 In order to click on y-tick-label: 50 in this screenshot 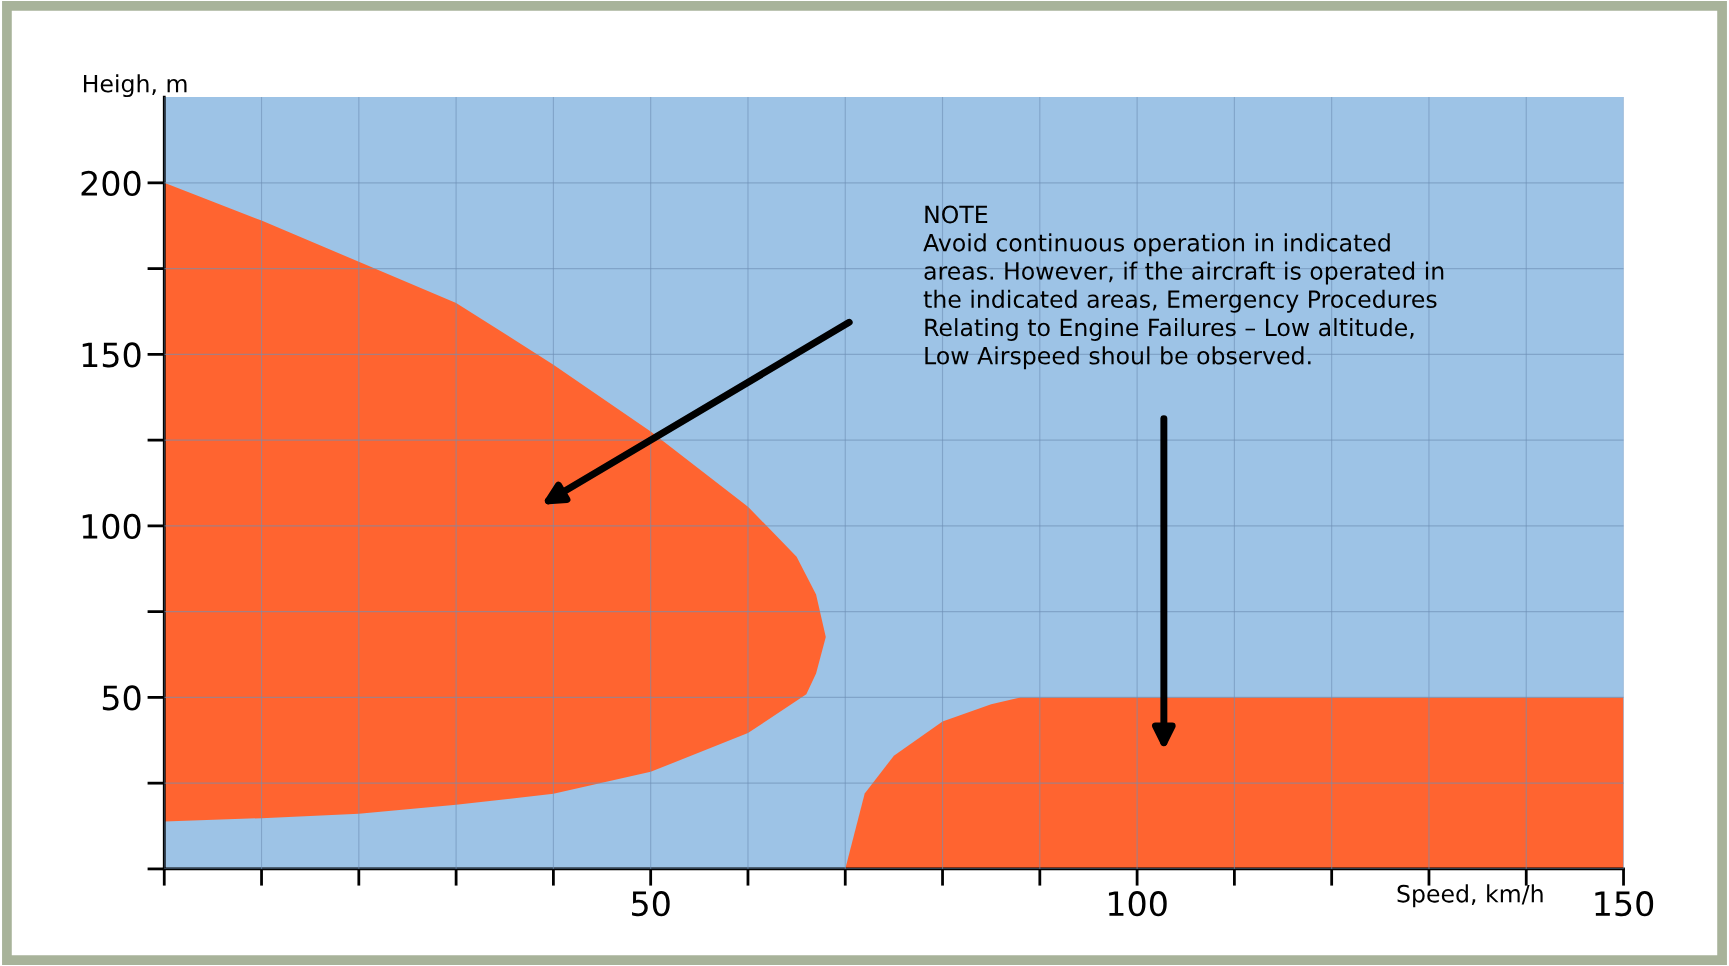, I will do `click(121, 698)`.